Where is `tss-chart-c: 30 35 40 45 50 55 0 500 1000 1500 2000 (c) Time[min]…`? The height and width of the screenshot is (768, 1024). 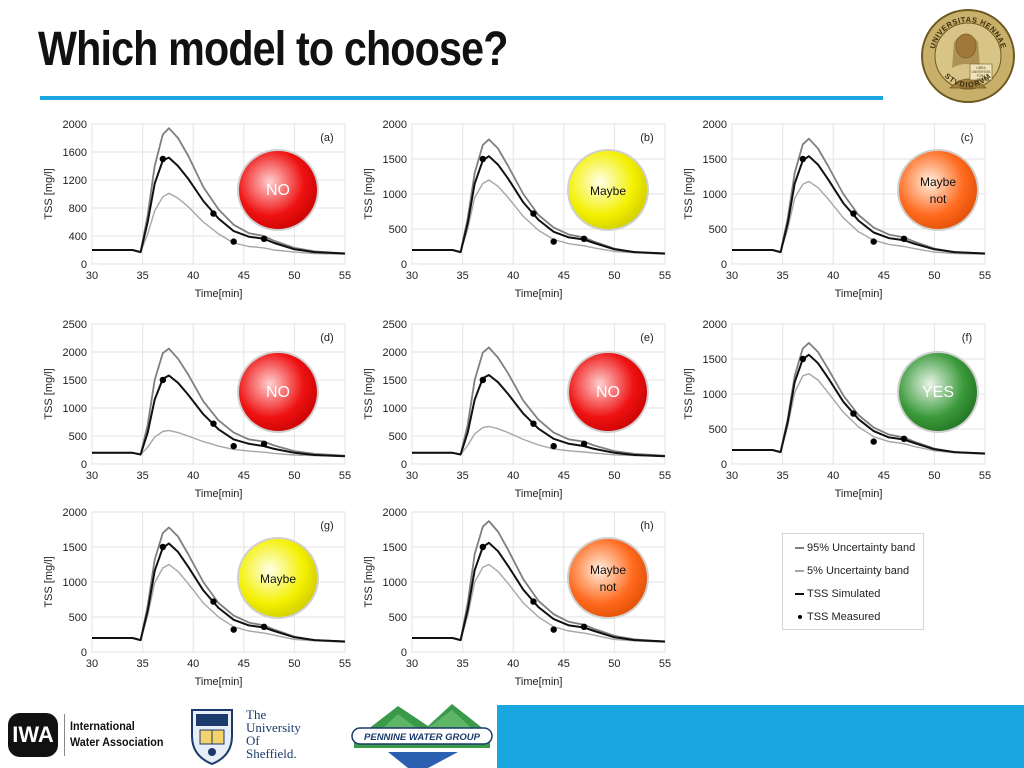 tss-chart-c: 30 35 40 45 50 55 0 500 1000 1500 2000 (c) Time[min]… is located at coordinates (837, 209).